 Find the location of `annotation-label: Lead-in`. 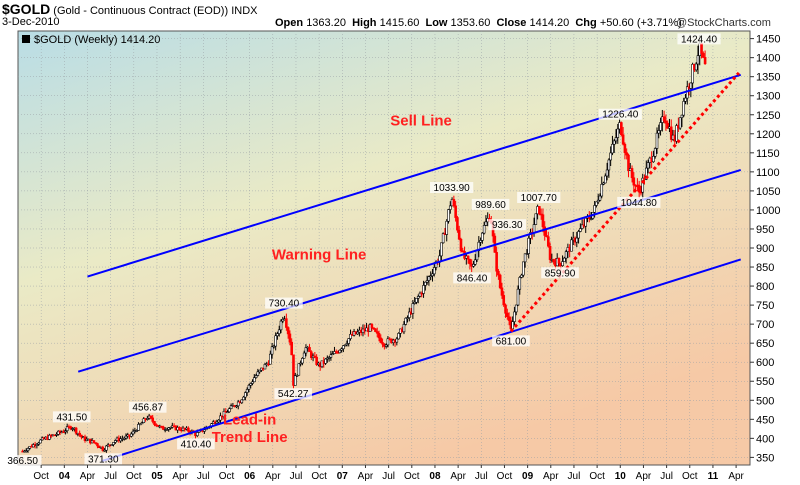

annotation-label: Lead-in is located at coordinates (249, 420).